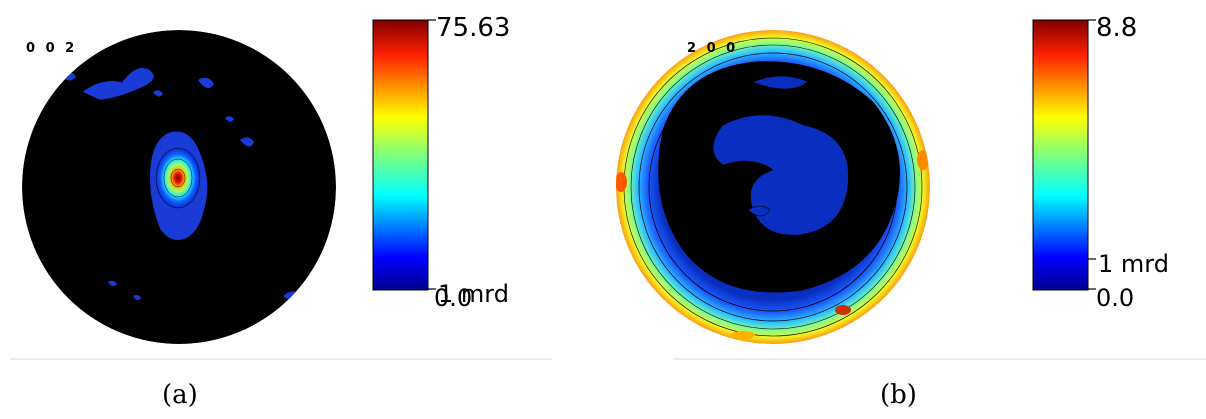  What do you see at coordinates (178, 178) in the screenshot?
I see `intensity-peak` at bounding box center [178, 178].